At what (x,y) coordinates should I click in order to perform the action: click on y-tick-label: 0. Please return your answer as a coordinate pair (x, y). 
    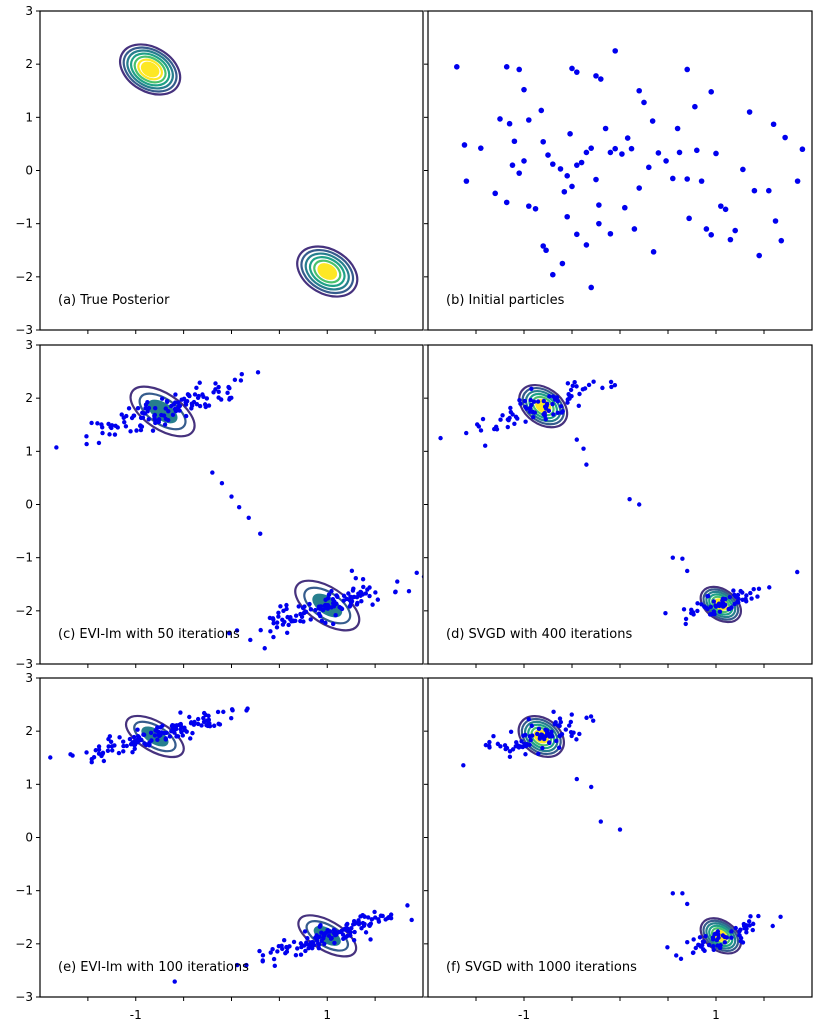
    Looking at the image, I should click on (29, 171).